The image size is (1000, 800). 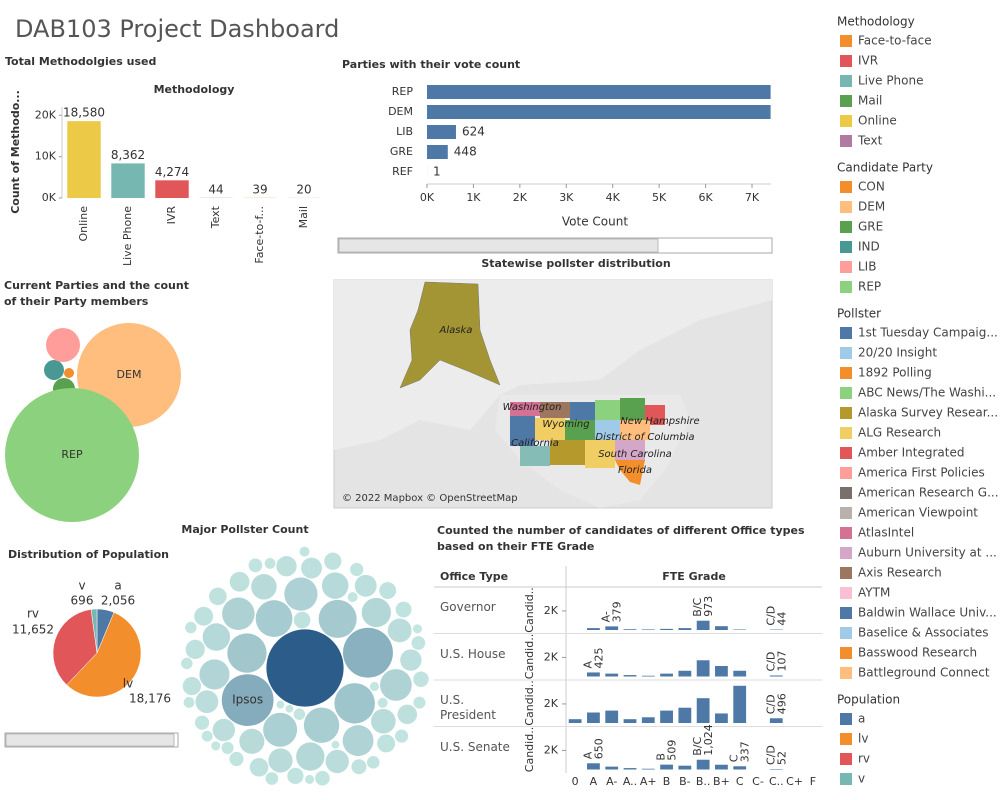 I want to click on legend-title: Candidate Party, so click(x=885, y=168).